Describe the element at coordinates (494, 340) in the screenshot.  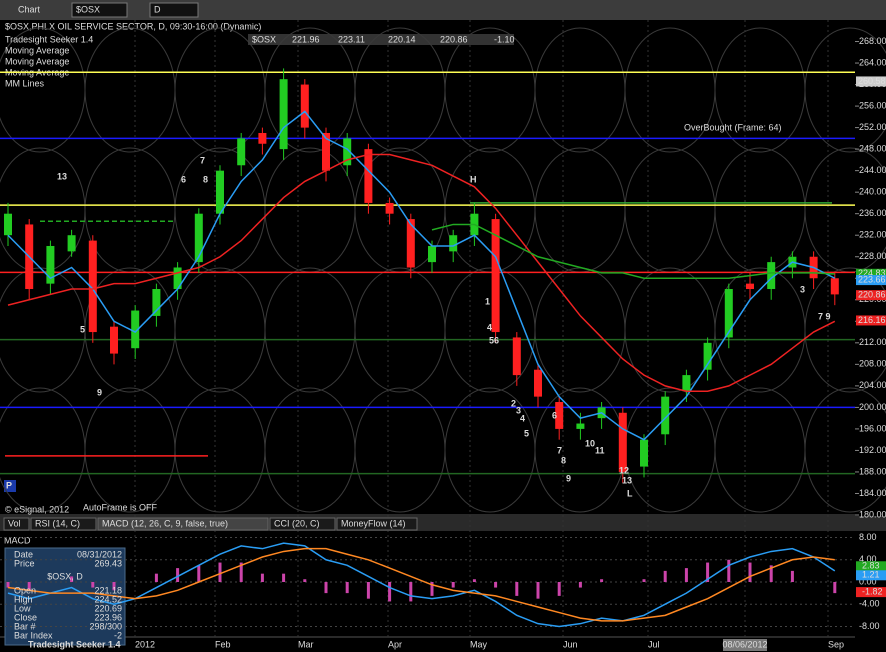
I see `annotation: 56` at that location.